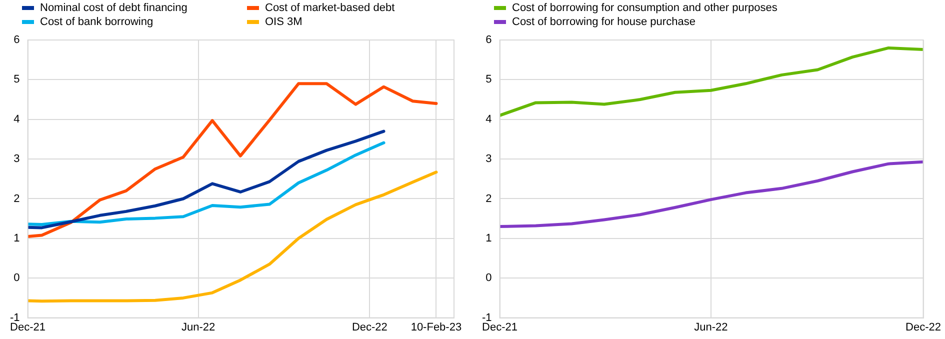 This screenshot has width=945, height=339. I want to click on legend-label: Cost of bank borrowing, so click(97, 22).